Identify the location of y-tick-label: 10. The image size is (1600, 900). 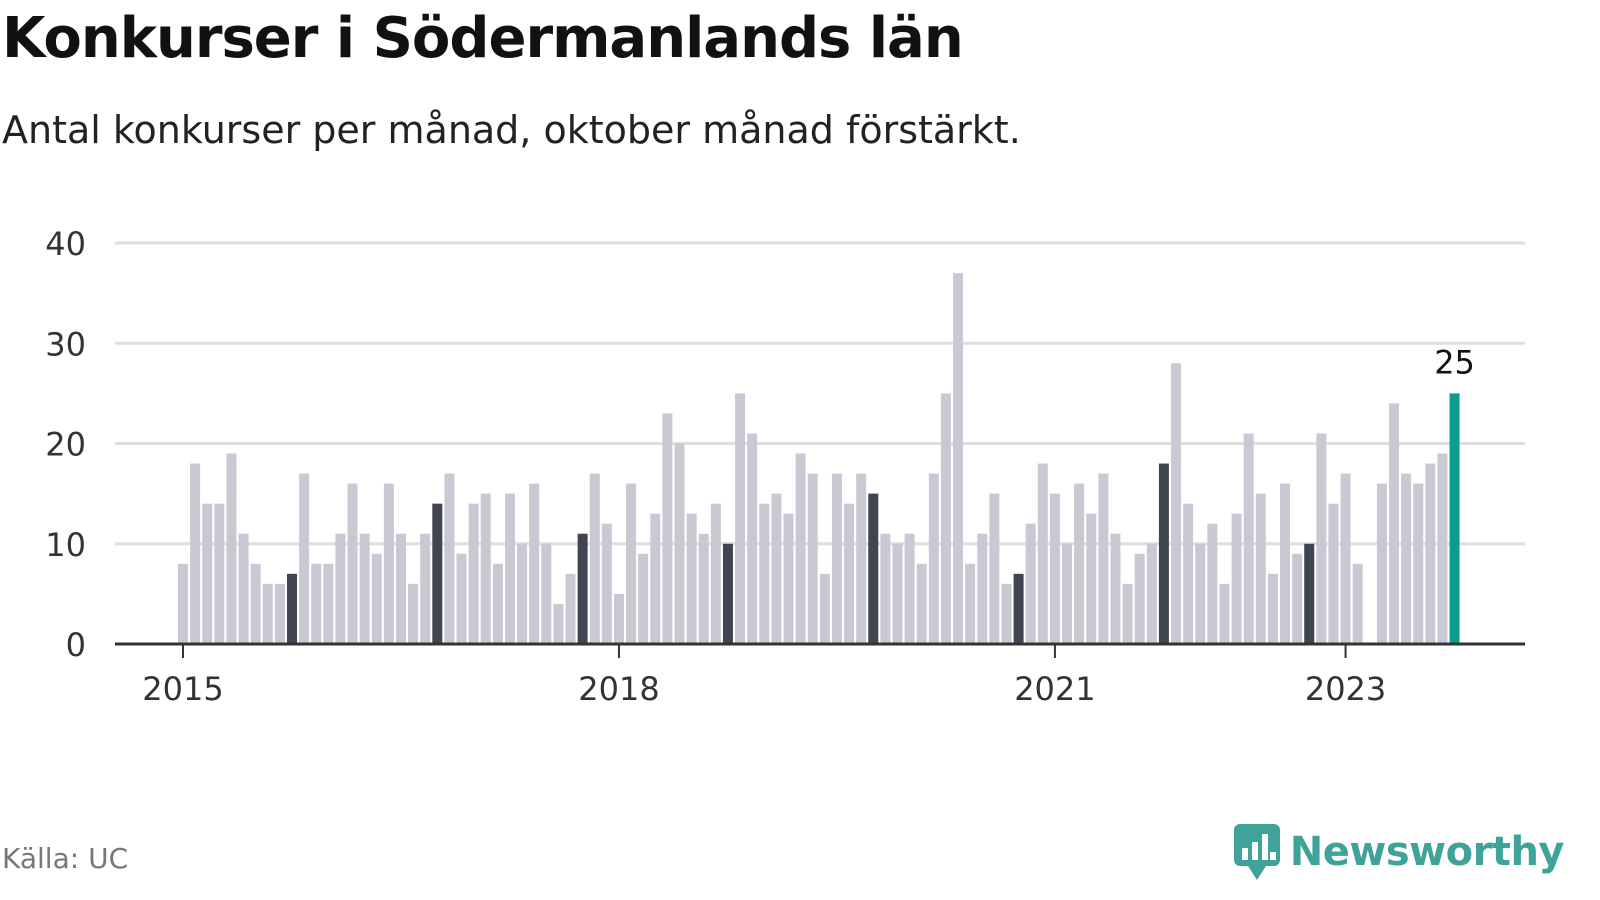
(65, 545).